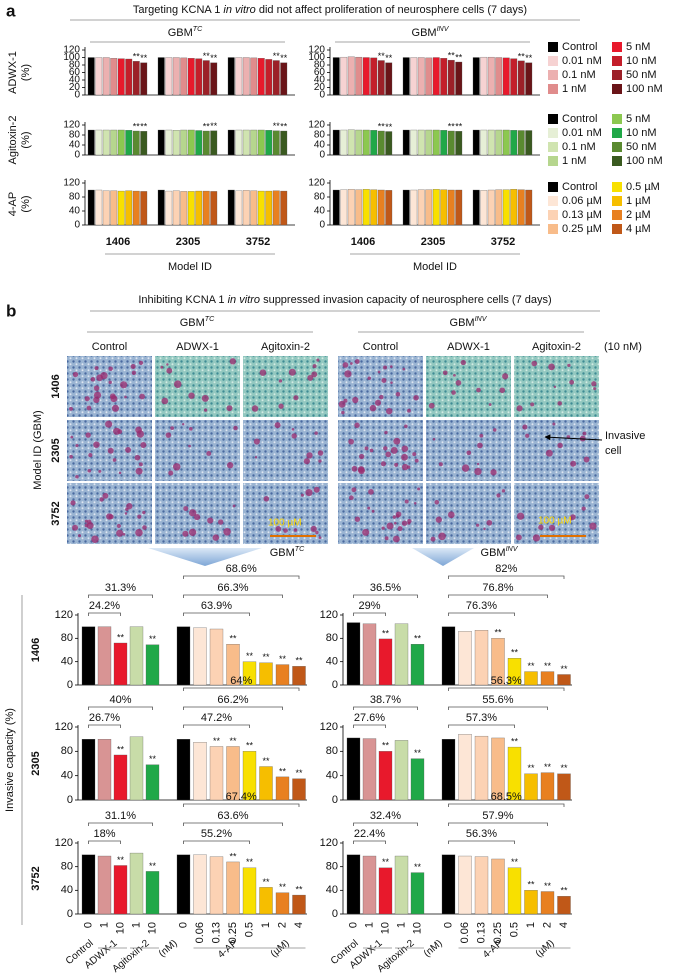 This screenshot has width=680, height=980. Describe the element at coordinates (26, 72) in the screenshot. I see `y-axis-unit: (%)` at that location.